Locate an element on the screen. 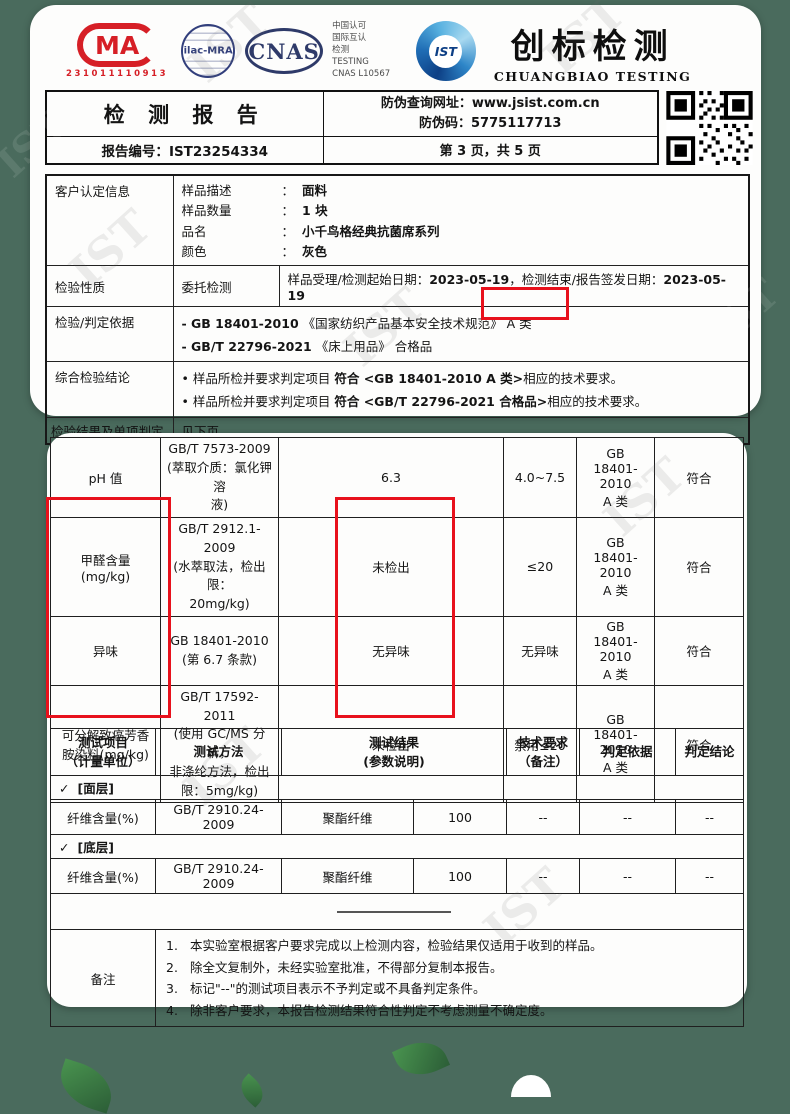 The height and width of the screenshot is (1114, 790). end-of-data-line is located at coordinates (394, 911).